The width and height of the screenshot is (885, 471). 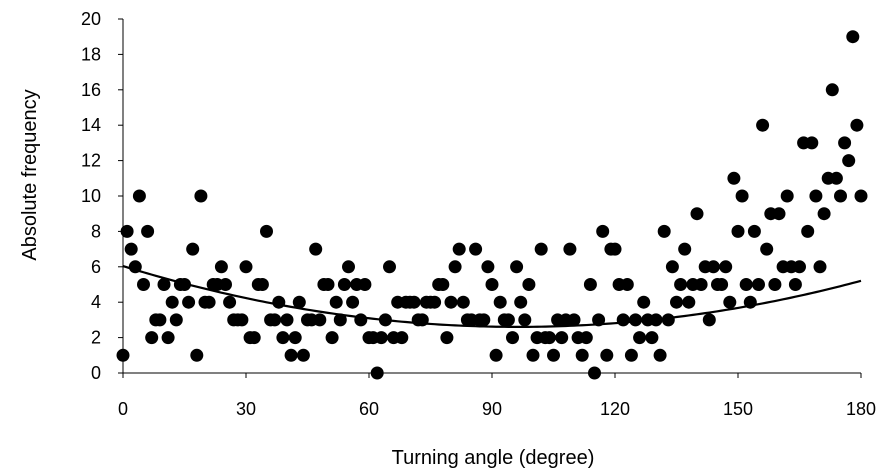 What do you see at coordinates (246, 409) in the screenshot?
I see `x-tick-label: 30` at bounding box center [246, 409].